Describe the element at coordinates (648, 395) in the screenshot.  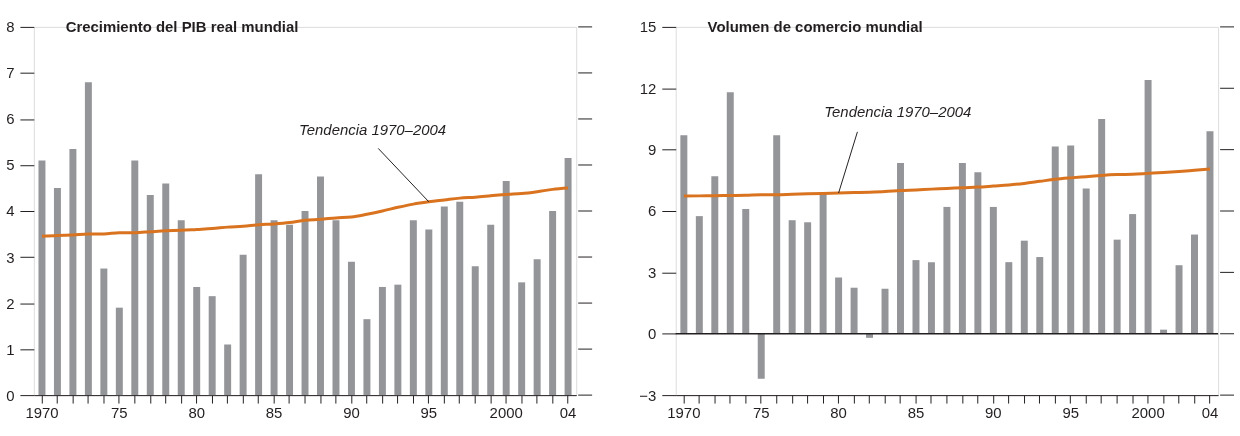
I see `y-tick-label: −3` at that location.